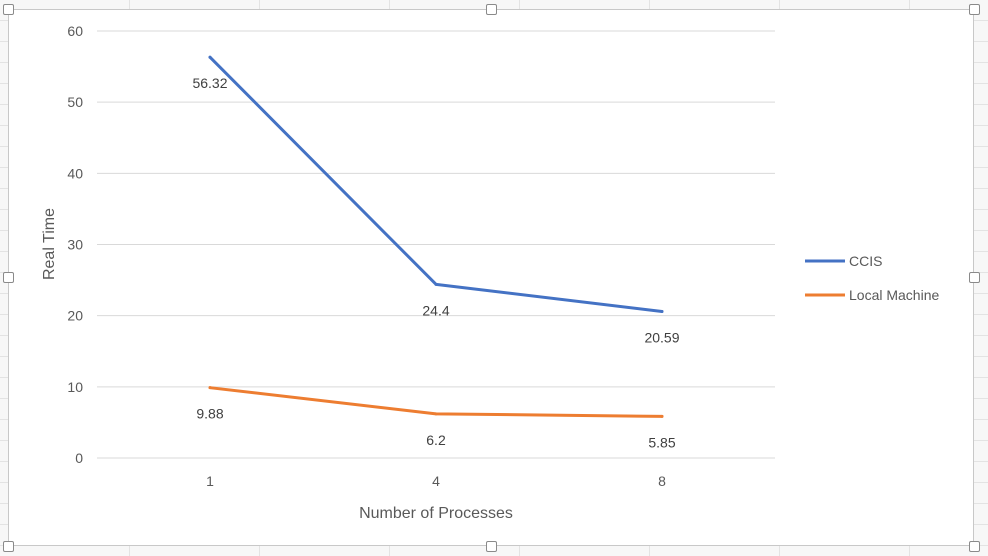 This screenshot has width=988, height=556. Describe the element at coordinates (436, 513) in the screenshot. I see `x-axis-title: Number of Processes` at that location.